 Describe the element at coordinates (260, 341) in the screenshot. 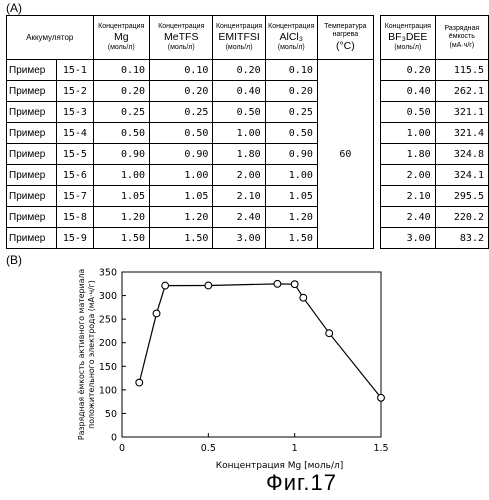

I see `series-line` at that location.